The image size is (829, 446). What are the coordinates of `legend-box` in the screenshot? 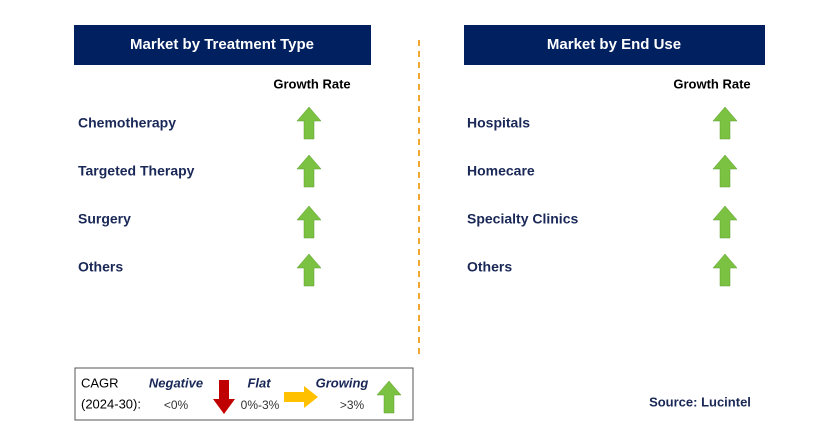 It's located at (244, 394).